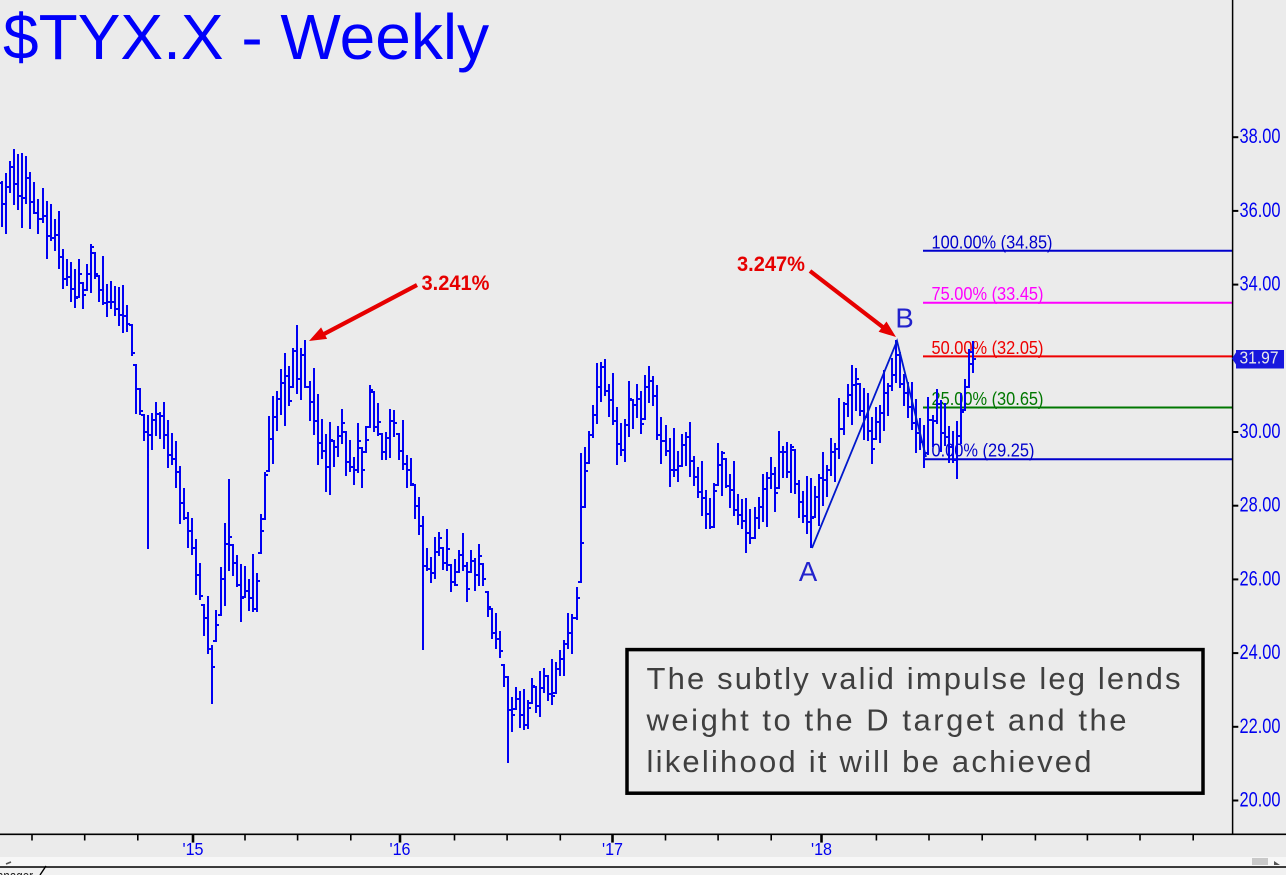 The height and width of the screenshot is (875, 1286). I want to click on svg-text: likelihood it will be achieved, so click(869, 761).